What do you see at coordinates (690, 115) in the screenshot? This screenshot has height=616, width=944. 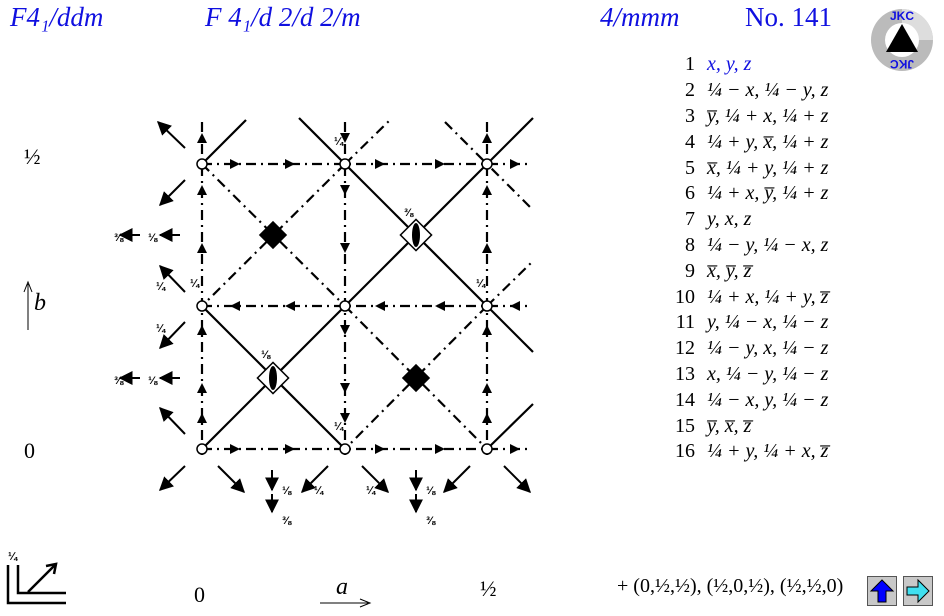 I see `position-number: 3` at bounding box center [690, 115].